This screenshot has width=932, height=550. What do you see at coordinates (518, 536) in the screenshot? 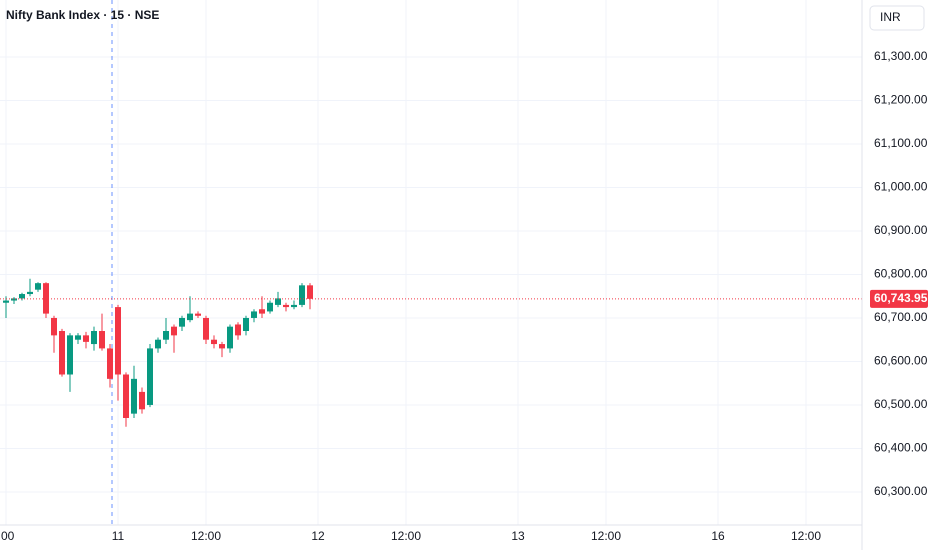
I see `x-tick-label: 13` at bounding box center [518, 536].